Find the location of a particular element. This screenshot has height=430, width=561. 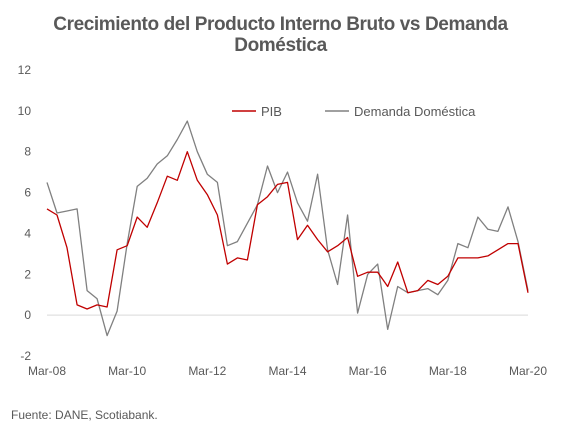

y-tick-label: -2 is located at coordinates (25, 356).